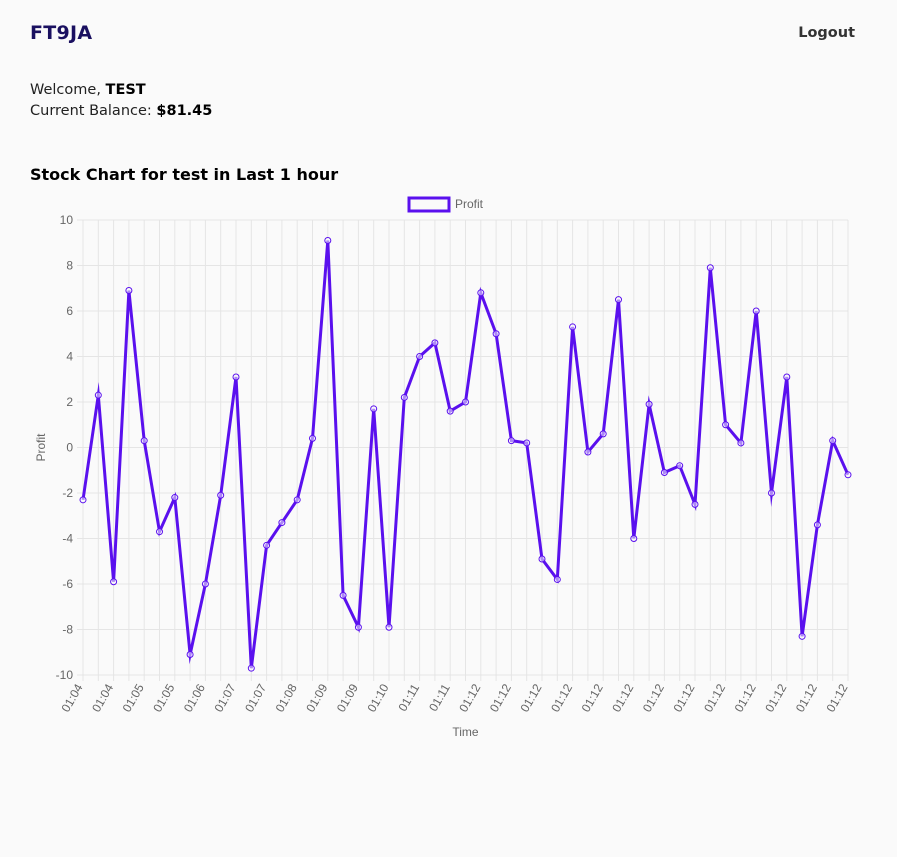 The width and height of the screenshot is (897, 857). What do you see at coordinates (377, 697) in the screenshot?
I see `x-tick-label: 01:10` at bounding box center [377, 697].